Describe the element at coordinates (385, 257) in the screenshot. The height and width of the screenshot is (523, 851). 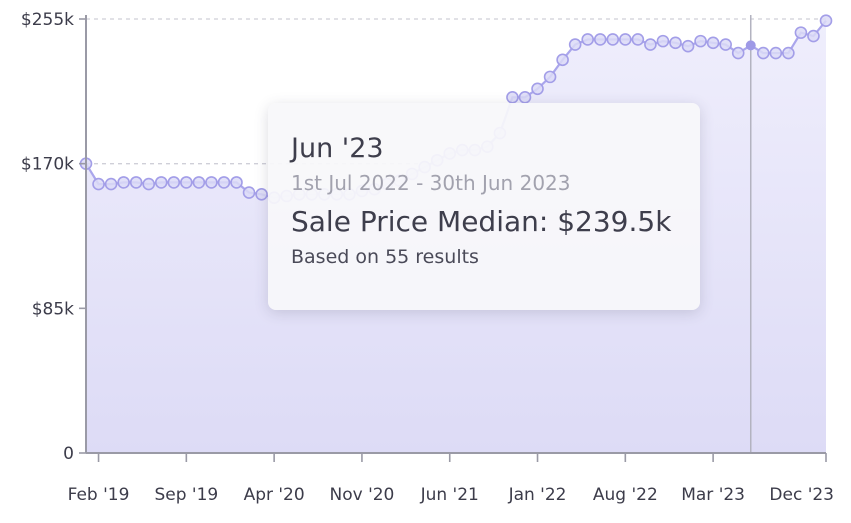
I see `tooltip-note: Based on 55 results` at that location.